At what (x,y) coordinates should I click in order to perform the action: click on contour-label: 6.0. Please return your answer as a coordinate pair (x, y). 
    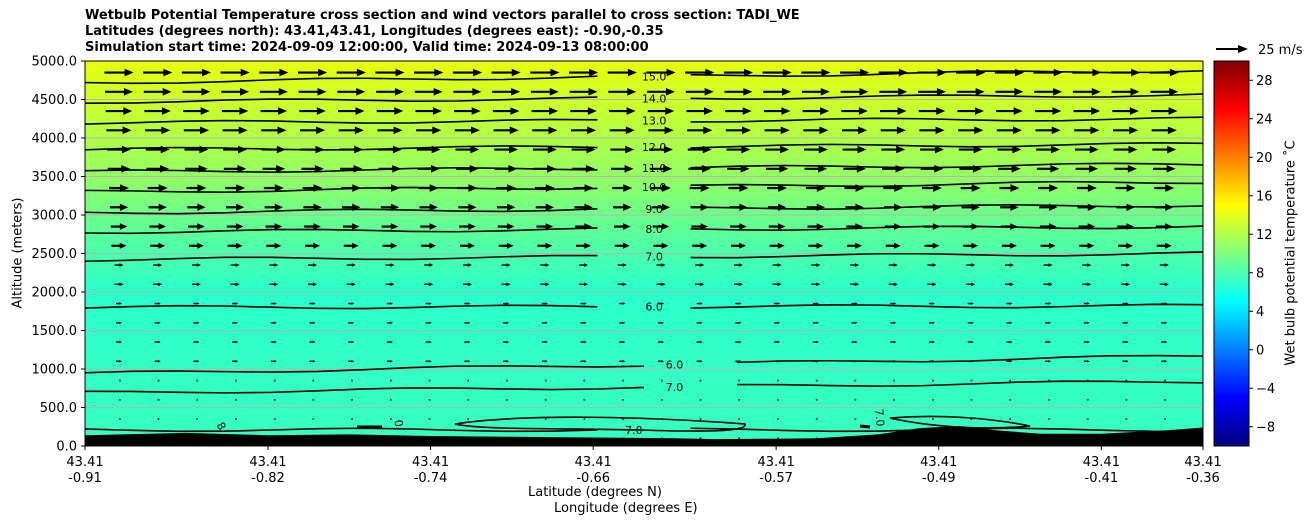
    Looking at the image, I should click on (654, 307).